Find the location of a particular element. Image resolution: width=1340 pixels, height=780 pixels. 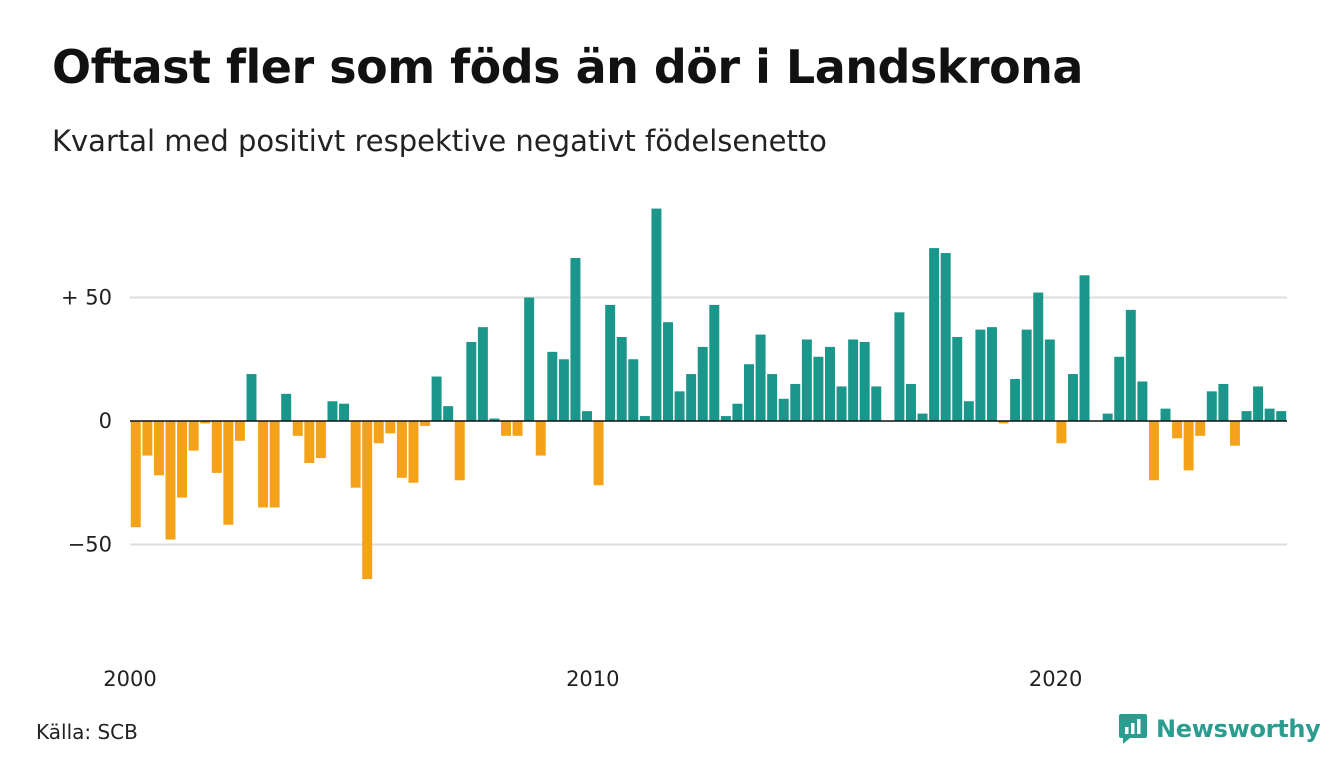

y-tick-label: 0 is located at coordinates (105, 421).